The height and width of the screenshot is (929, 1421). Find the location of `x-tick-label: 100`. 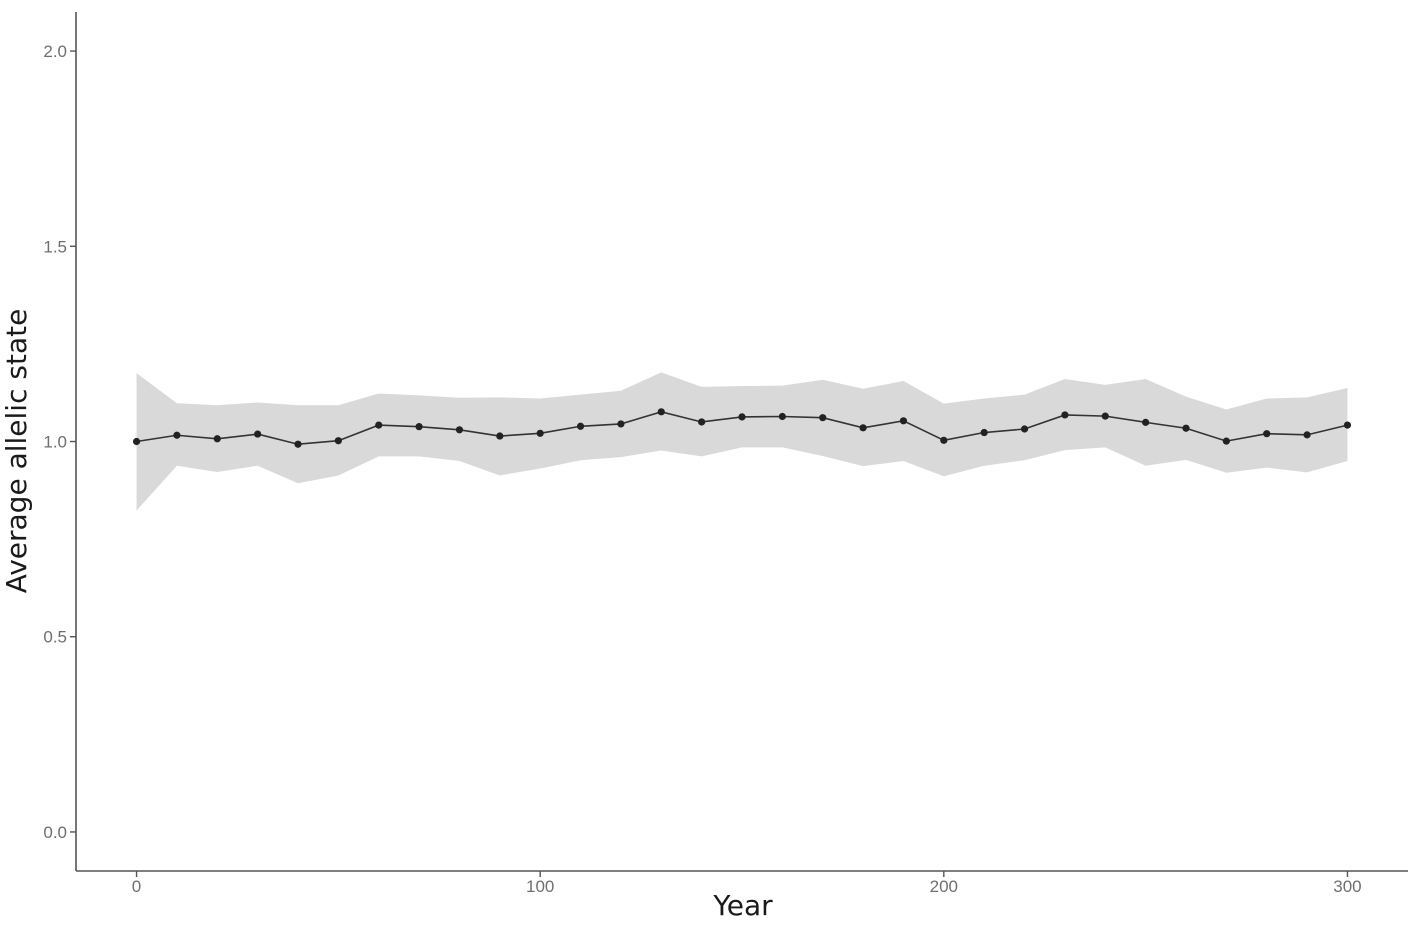

x-tick-label: 100 is located at coordinates (540, 886).